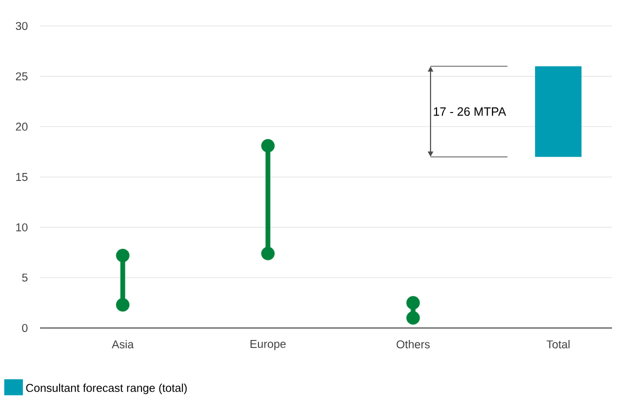 Image resolution: width=626 pixels, height=406 pixels. What do you see at coordinates (470, 111) in the screenshot?
I see `annotation: 17 - 26 MTPA` at bounding box center [470, 111].